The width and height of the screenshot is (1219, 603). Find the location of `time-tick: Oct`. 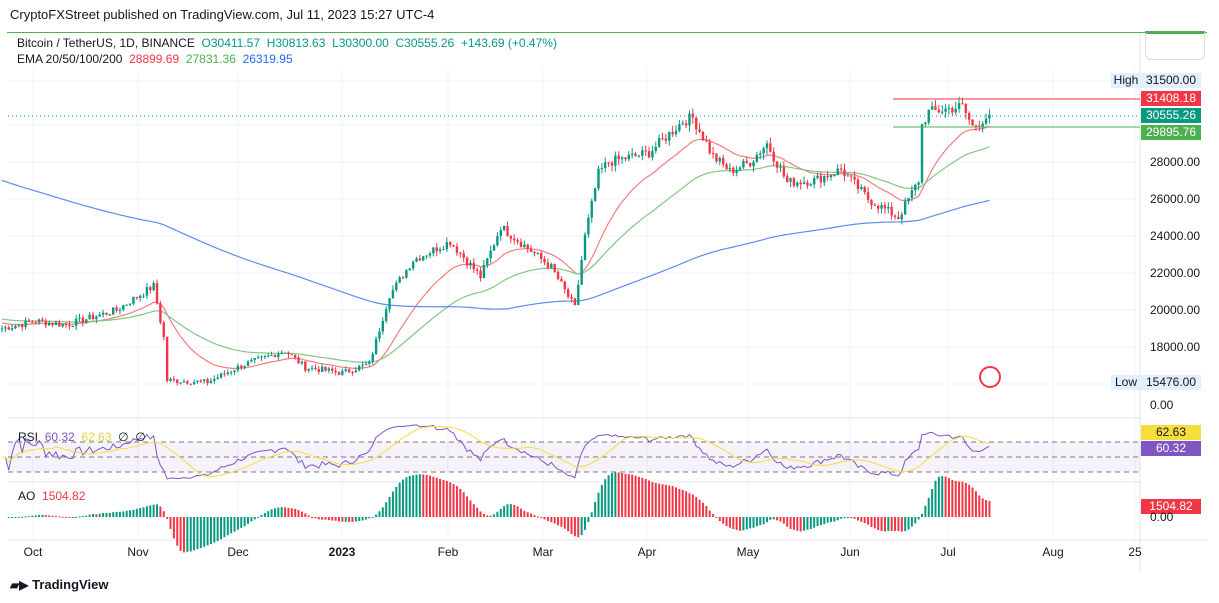

time-tick: Oct is located at coordinates (33, 552).